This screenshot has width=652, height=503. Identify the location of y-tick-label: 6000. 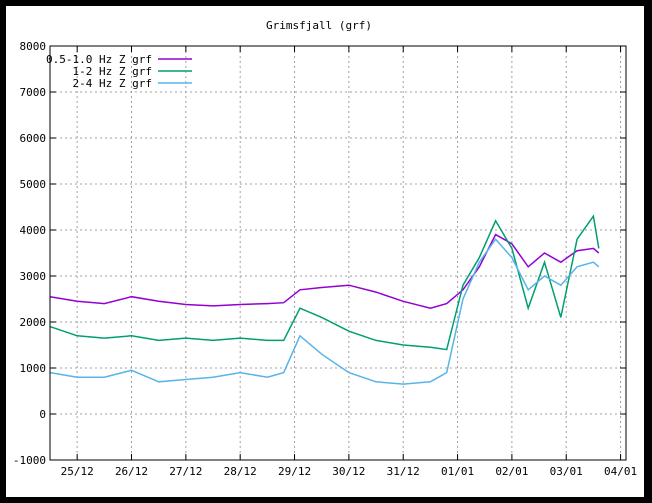
(33, 138).